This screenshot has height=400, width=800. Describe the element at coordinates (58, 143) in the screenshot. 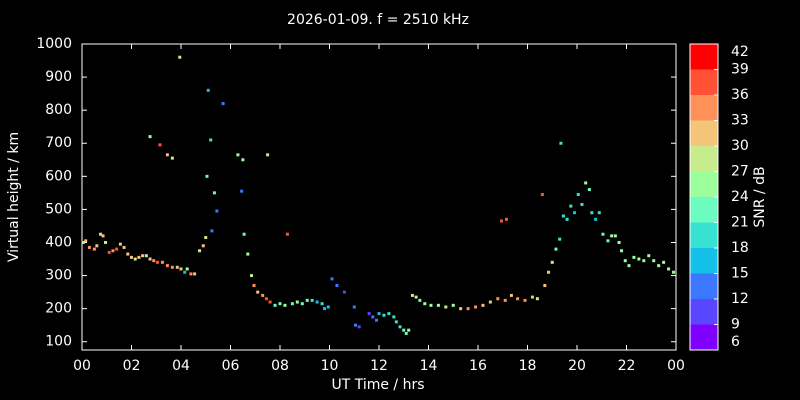

I see `y-tick-label: 700` at that location.